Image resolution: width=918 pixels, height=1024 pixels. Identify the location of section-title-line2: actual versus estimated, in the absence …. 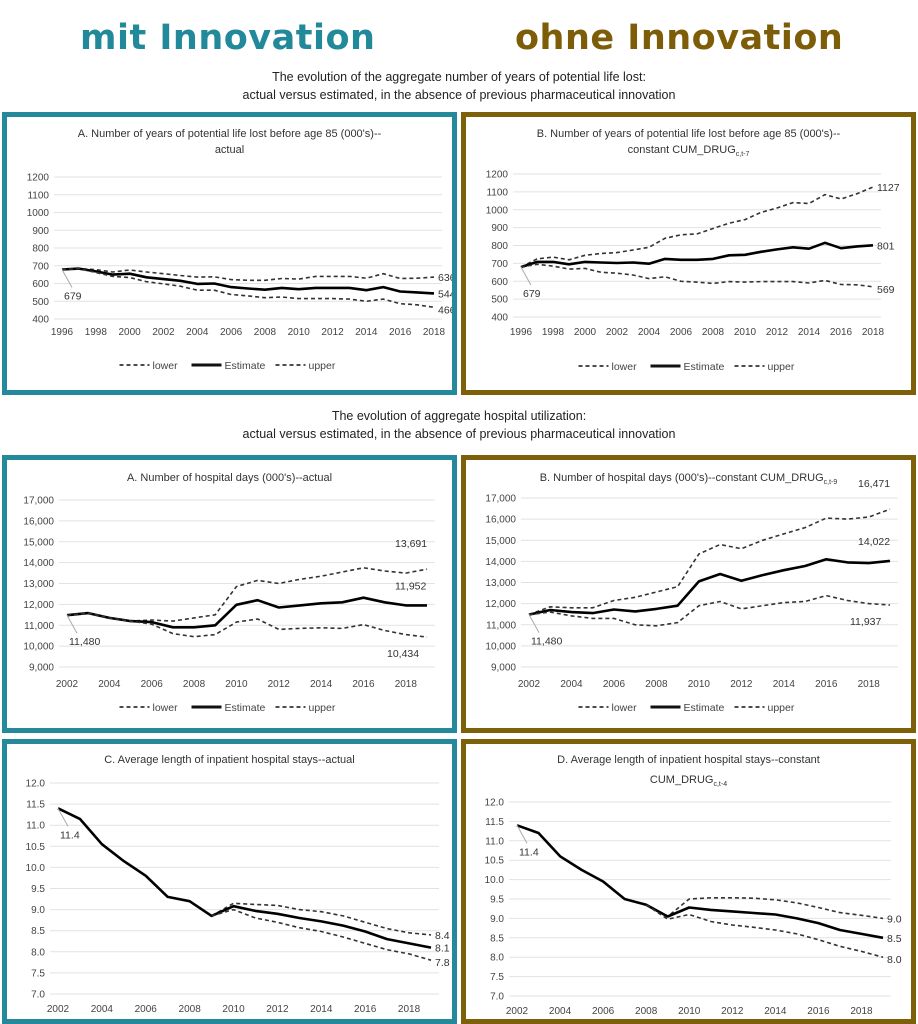
(459, 95).